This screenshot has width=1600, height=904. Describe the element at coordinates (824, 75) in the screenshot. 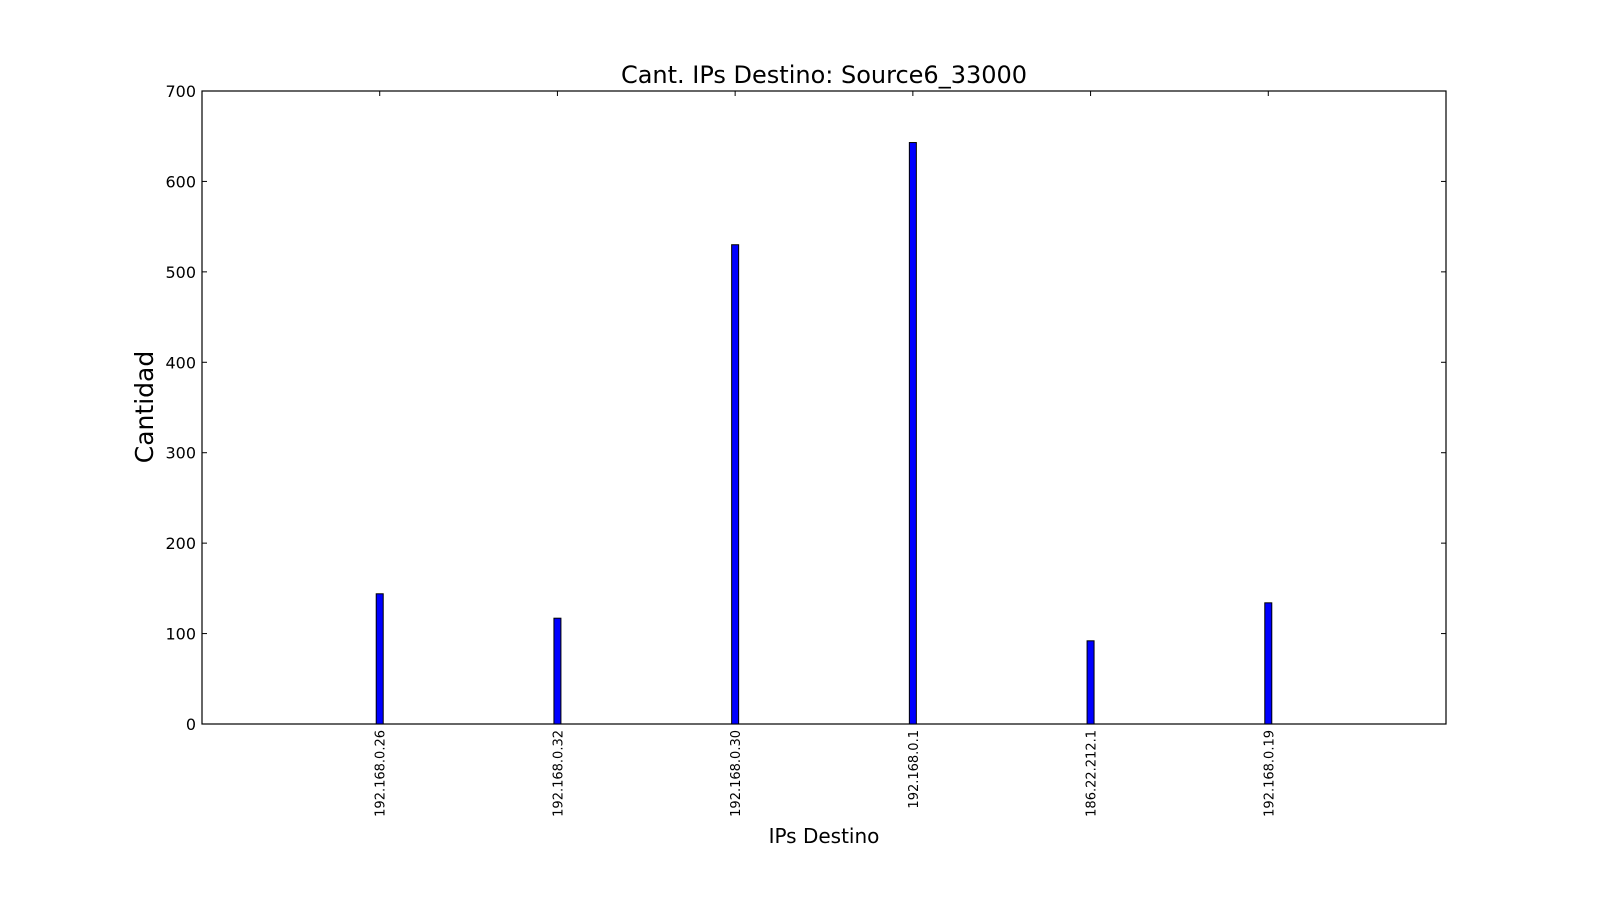

I see `chart-title: Cant. IPs Destino: Source6_33000` at that location.